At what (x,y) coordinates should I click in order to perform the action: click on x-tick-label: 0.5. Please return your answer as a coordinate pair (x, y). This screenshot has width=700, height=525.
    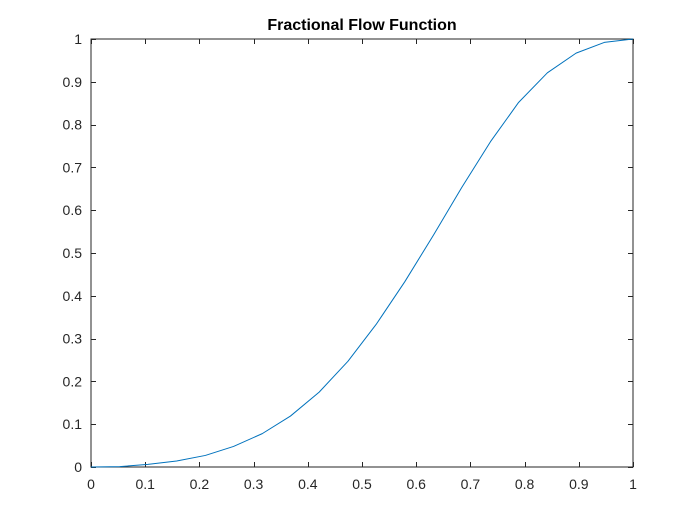
    Looking at the image, I should click on (362, 484).